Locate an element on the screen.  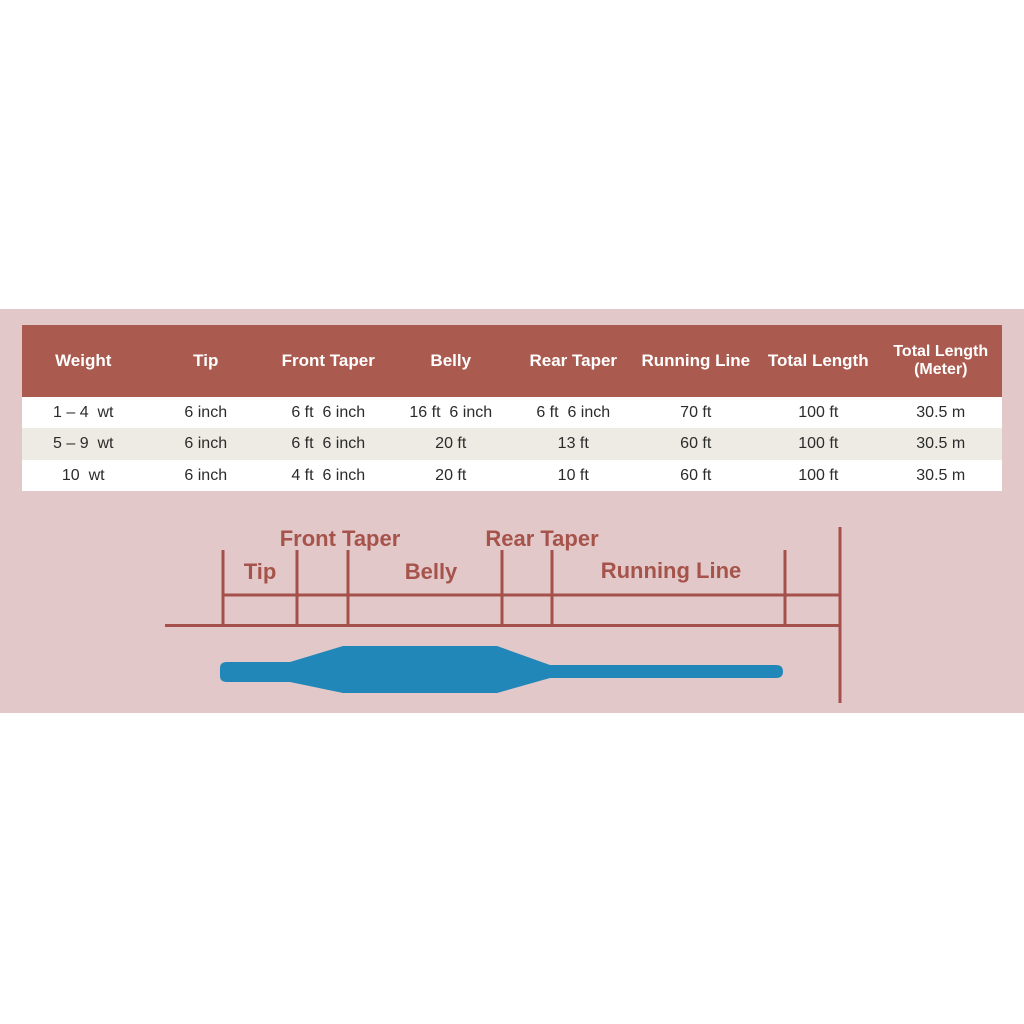
col-header-tip: Tip is located at coordinates (206, 360).